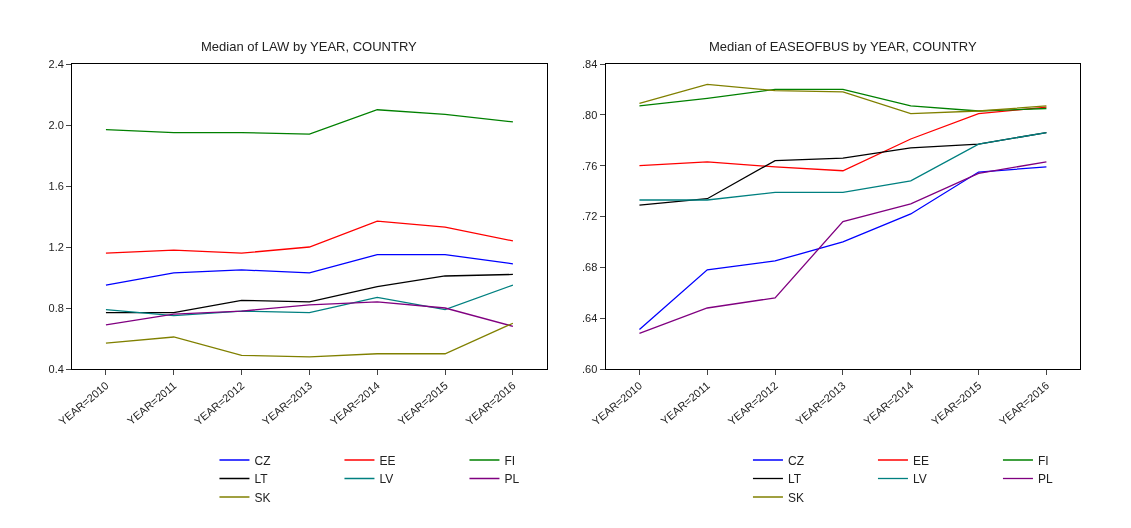  What do you see at coordinates (590, 165) in the screenshot?
I see `y-tick-label: .76` at bounding box center [590, 165].